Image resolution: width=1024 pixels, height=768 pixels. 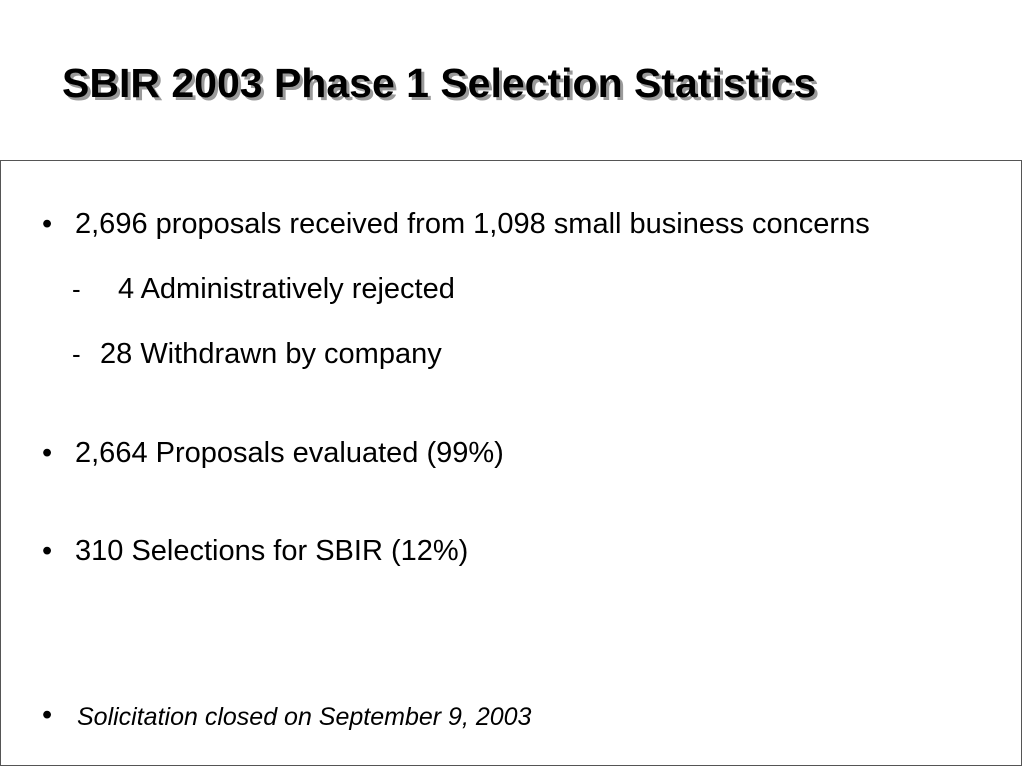 I want to click on bullet-proposals-evaluated: 2,664 Proposals evaluated (99%), so click(x=289, y=453).